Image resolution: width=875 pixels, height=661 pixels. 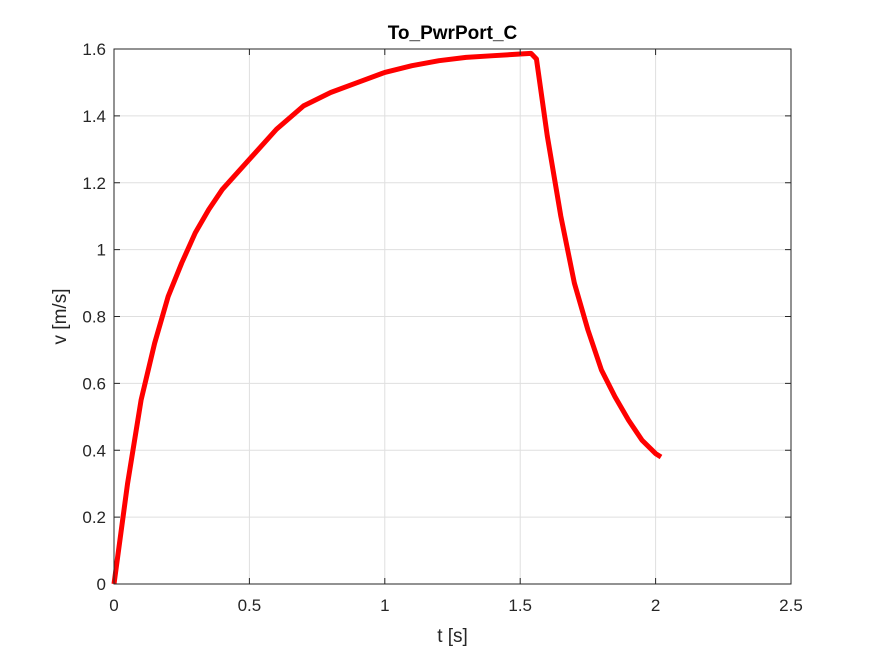 I want to click on y-tick-label: 1.2, so click(x=94, y=183).